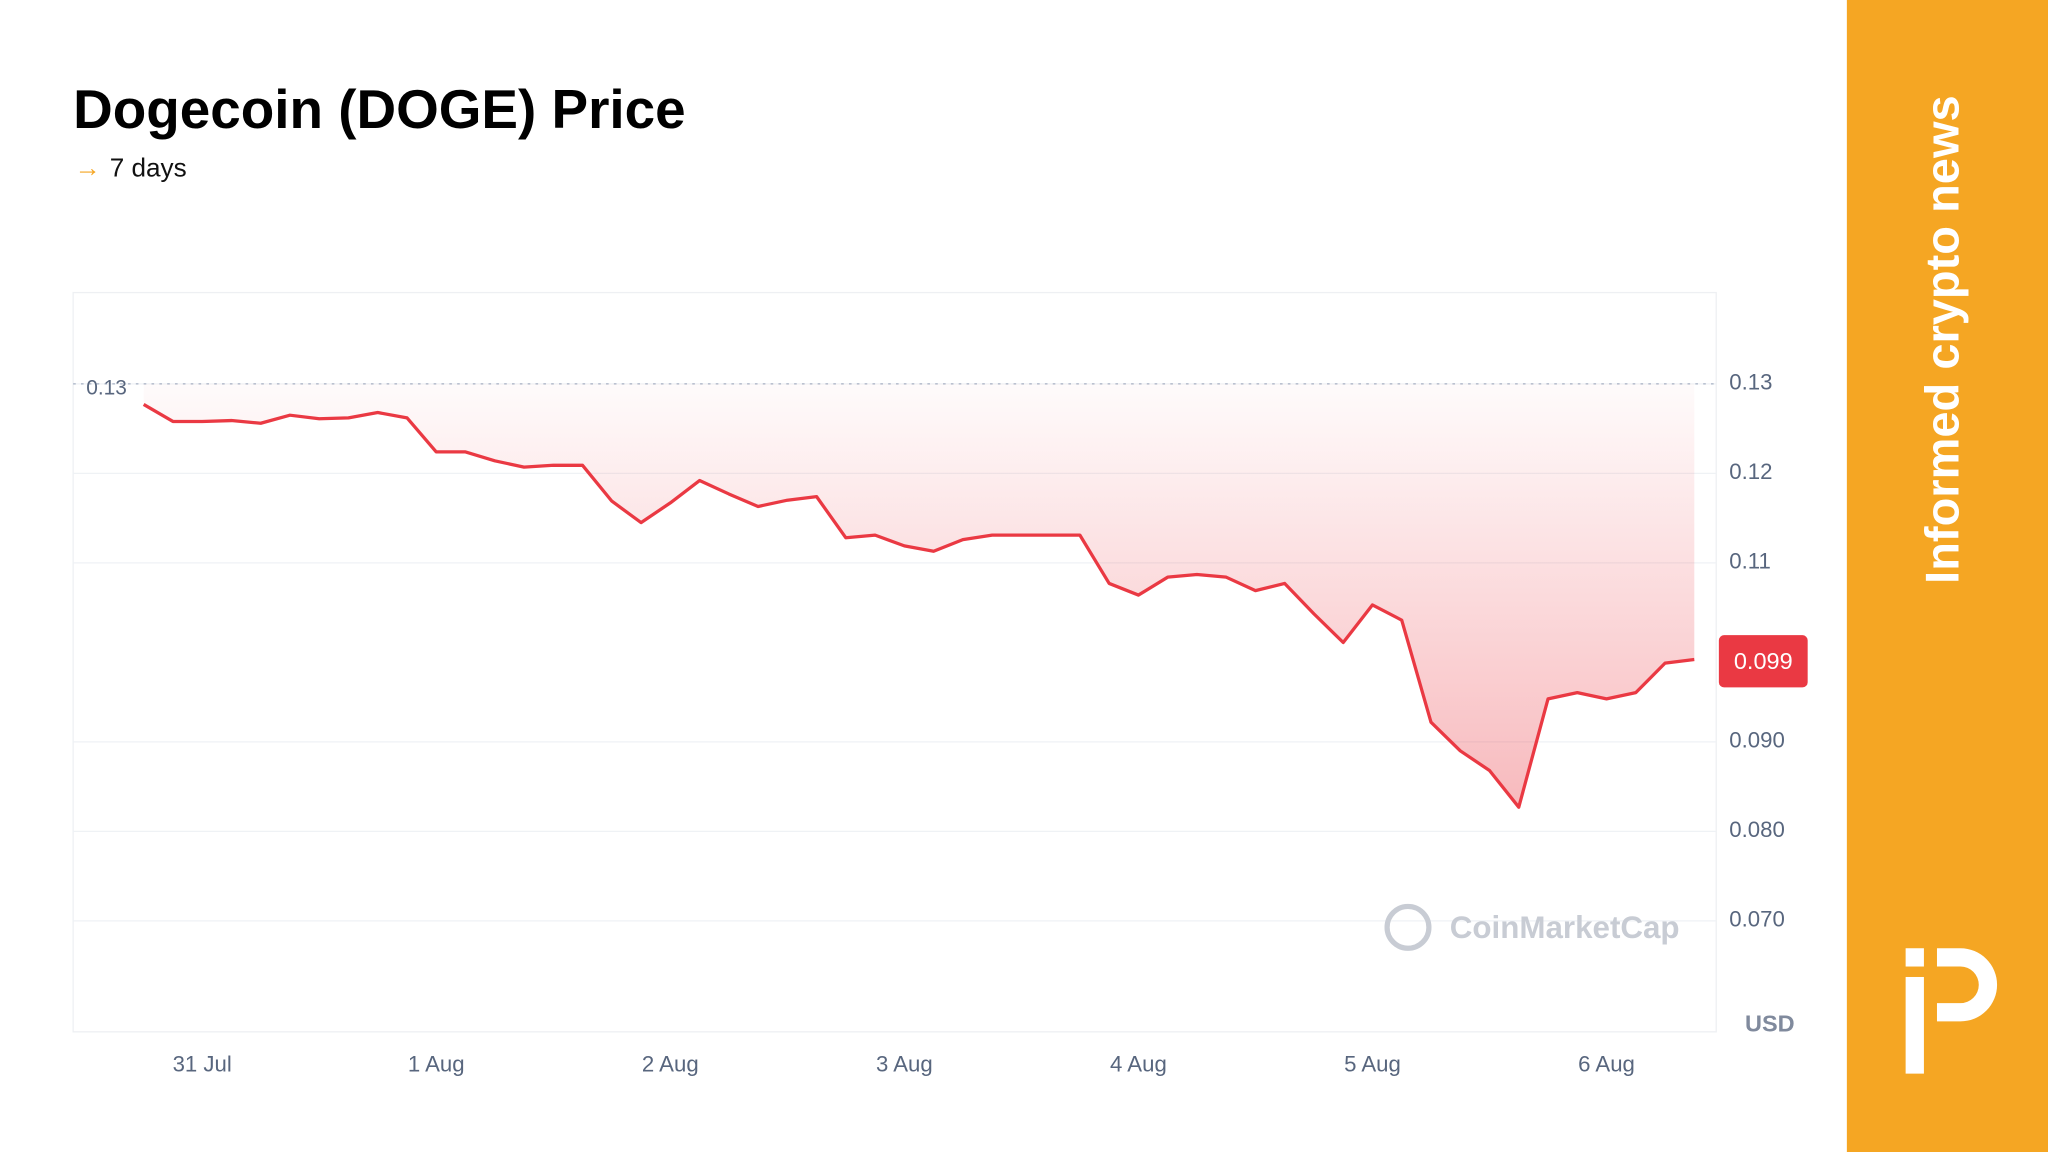  Describe the element at coordinates (1967, 985) in the screenshot. I see `logo-bowl` at that location.